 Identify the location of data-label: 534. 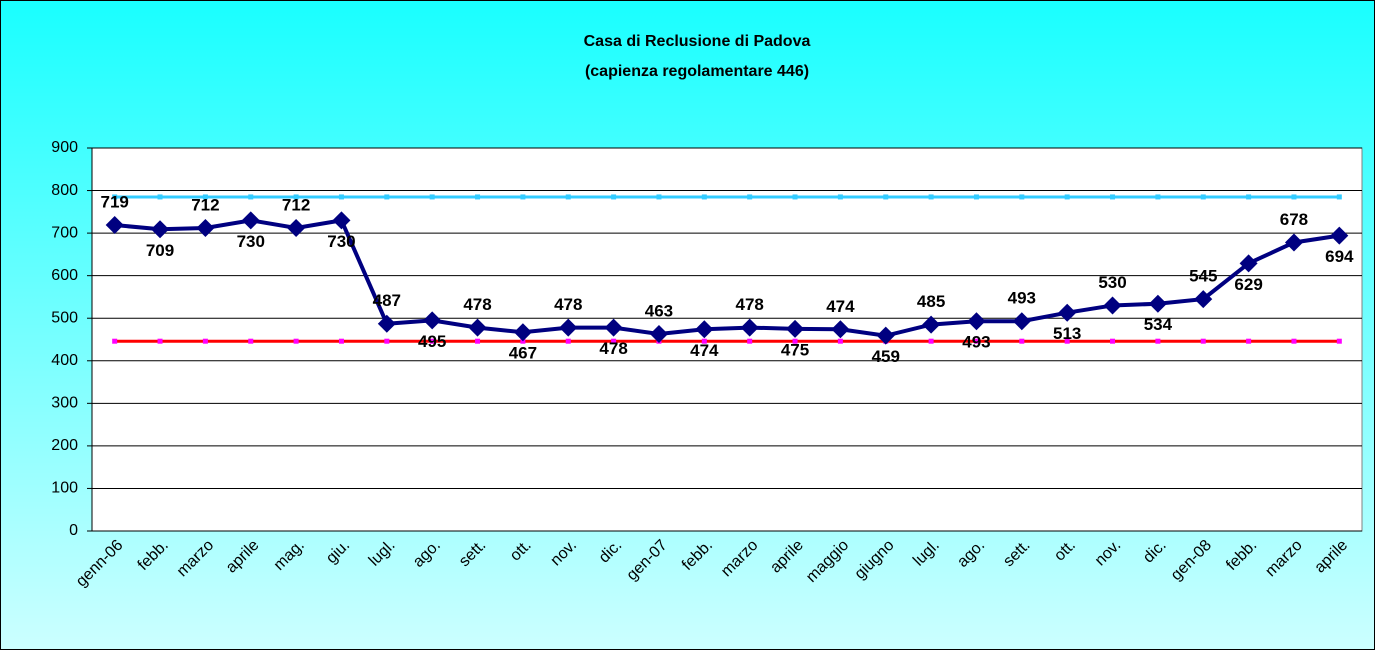
(1158, 324).